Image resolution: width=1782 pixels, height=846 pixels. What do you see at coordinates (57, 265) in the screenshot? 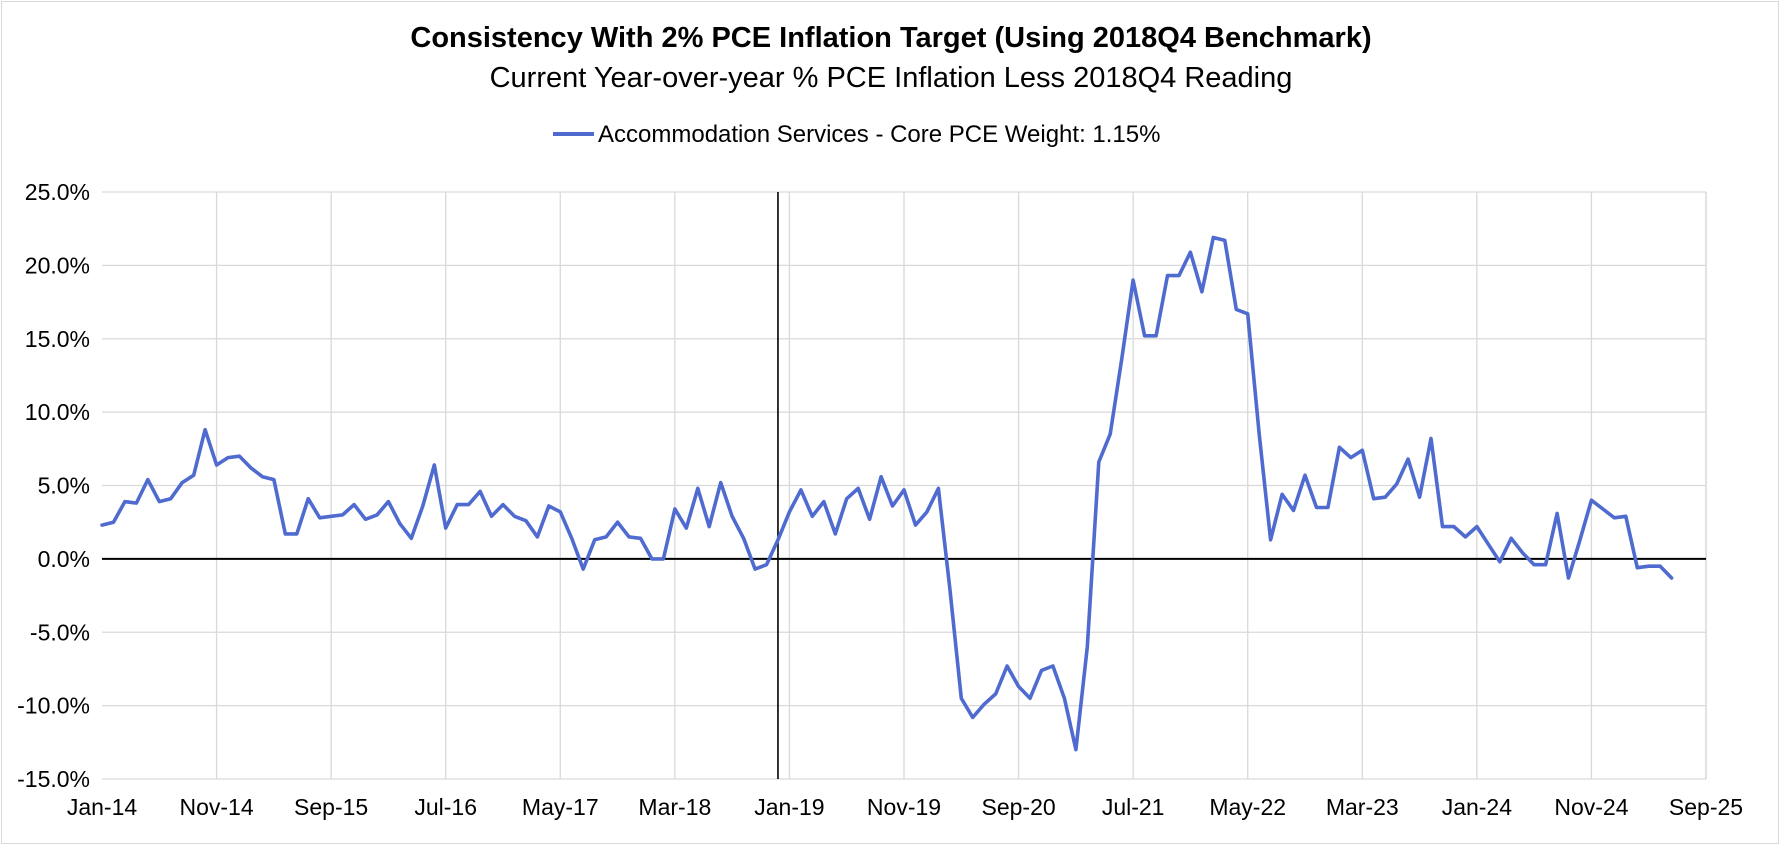
I see `y-tick-label: 20.0%` at bounding box center [57, 265].